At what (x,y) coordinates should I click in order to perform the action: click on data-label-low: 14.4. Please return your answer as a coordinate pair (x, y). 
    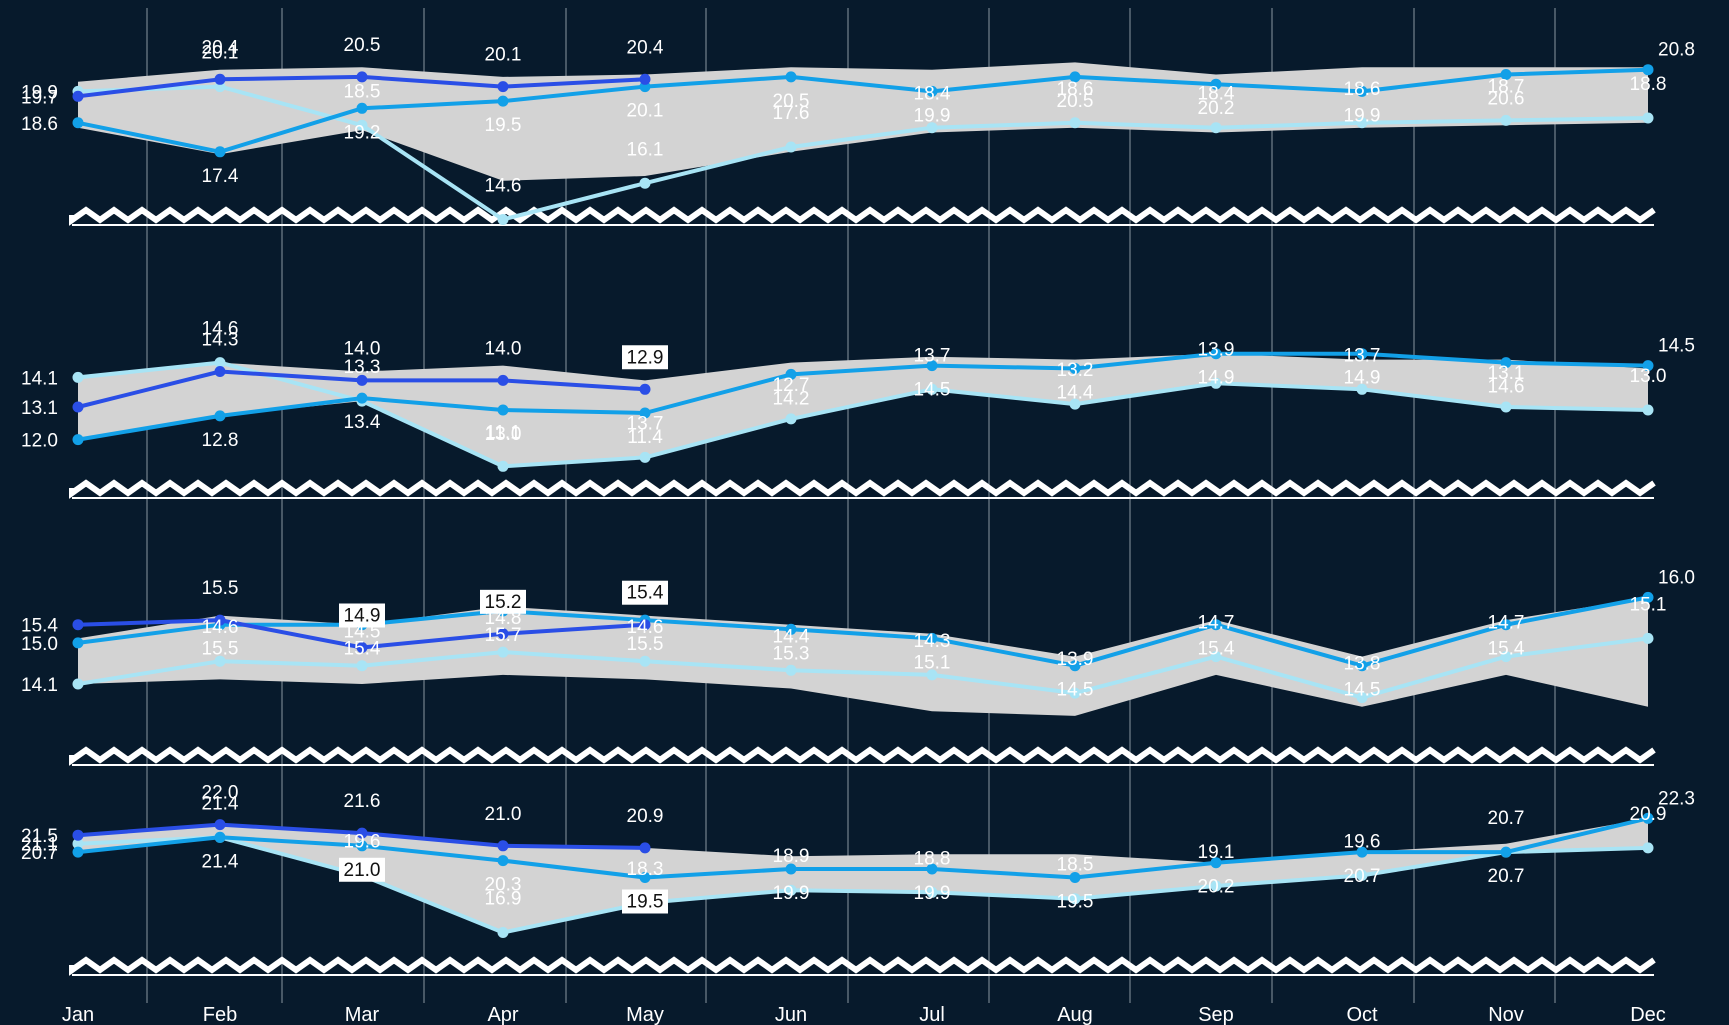
    Looking at the image, I should click on (791, 636).